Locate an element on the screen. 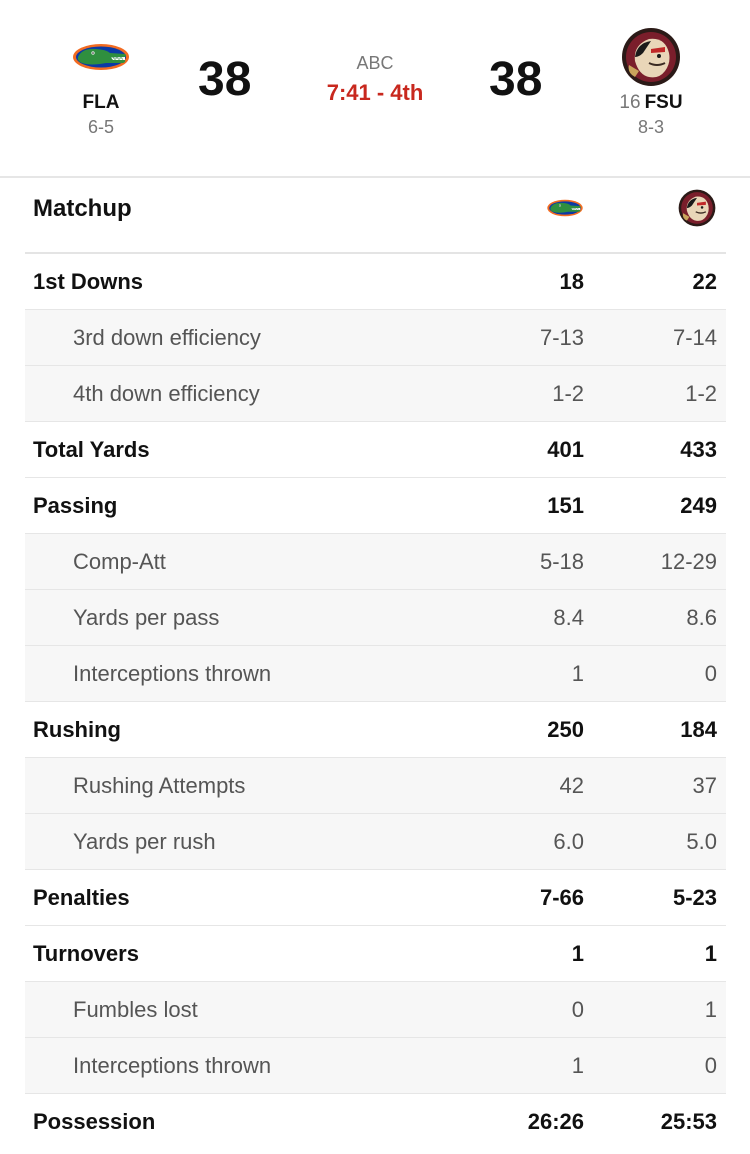 The width and height of the screenshot is (750, 1154). game-status: ABC 7:41 - 4th is located at coordinates (375, 79).